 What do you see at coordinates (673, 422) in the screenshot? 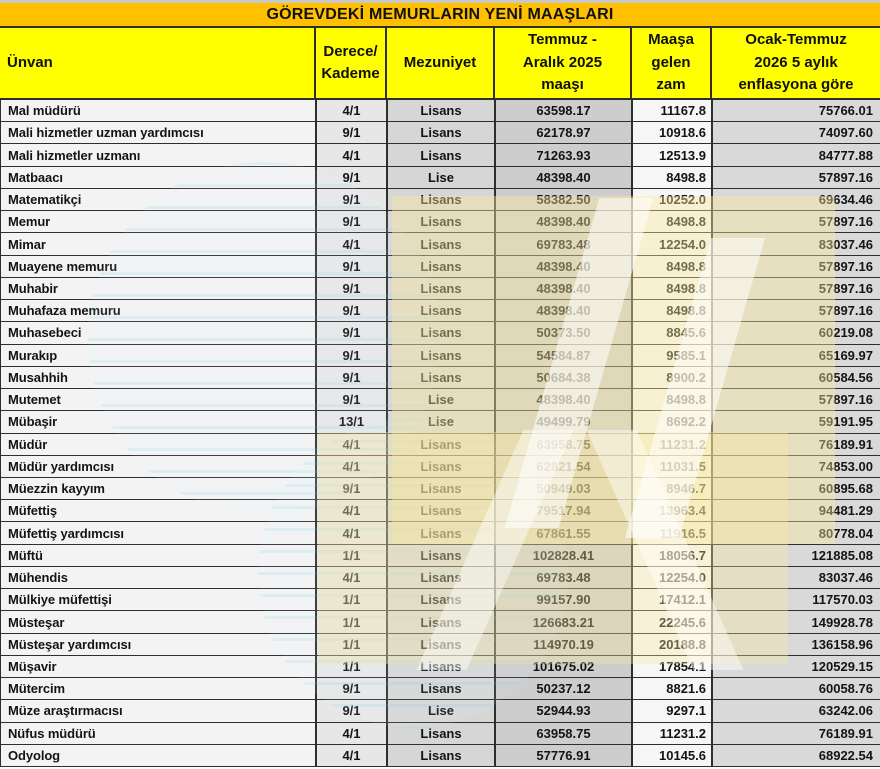
I see `cell-maasa-gelen-zam: 8692.2` at bounding box center [673, 422].